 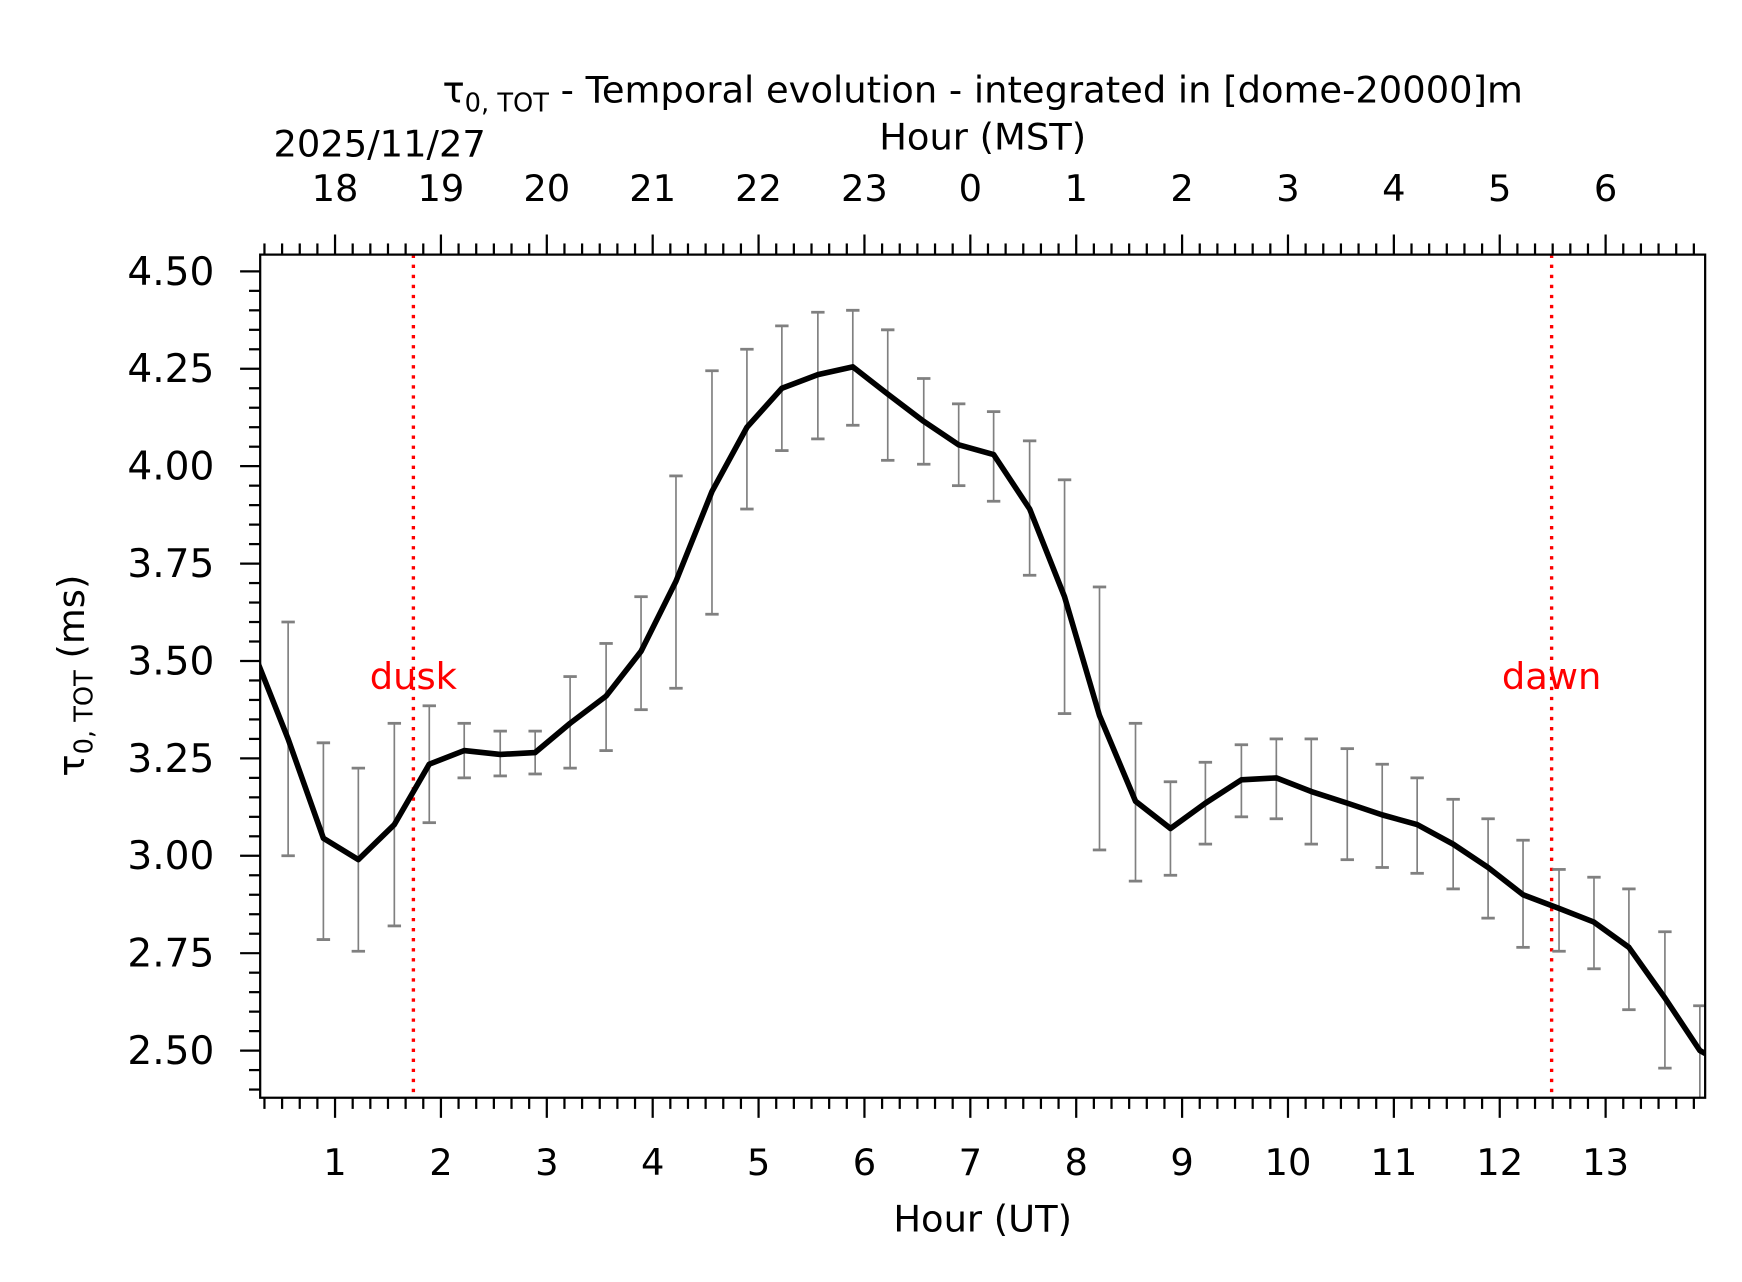 What do you see at coordinates (1499, 1162) in the screenshot?
I see `x-tick-label: 12` at bounding box center [1499, 1162].